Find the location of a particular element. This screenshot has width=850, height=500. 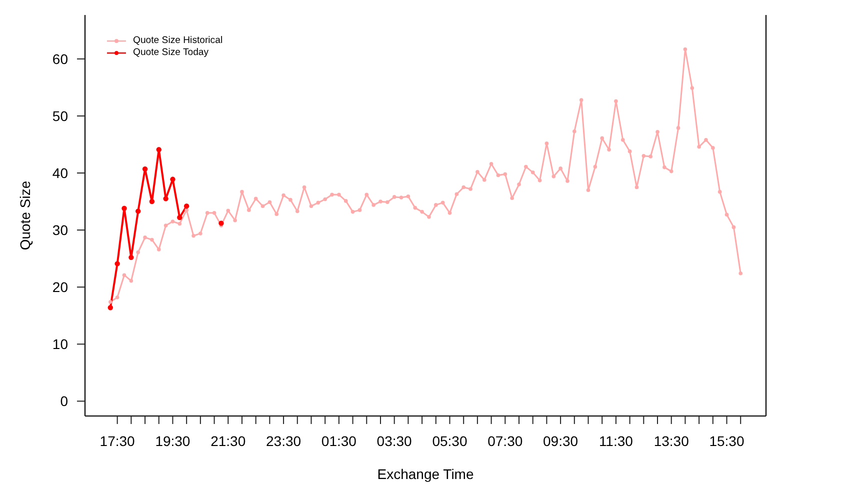

y-tick-label: 60 is located at coordinates (60, 58).